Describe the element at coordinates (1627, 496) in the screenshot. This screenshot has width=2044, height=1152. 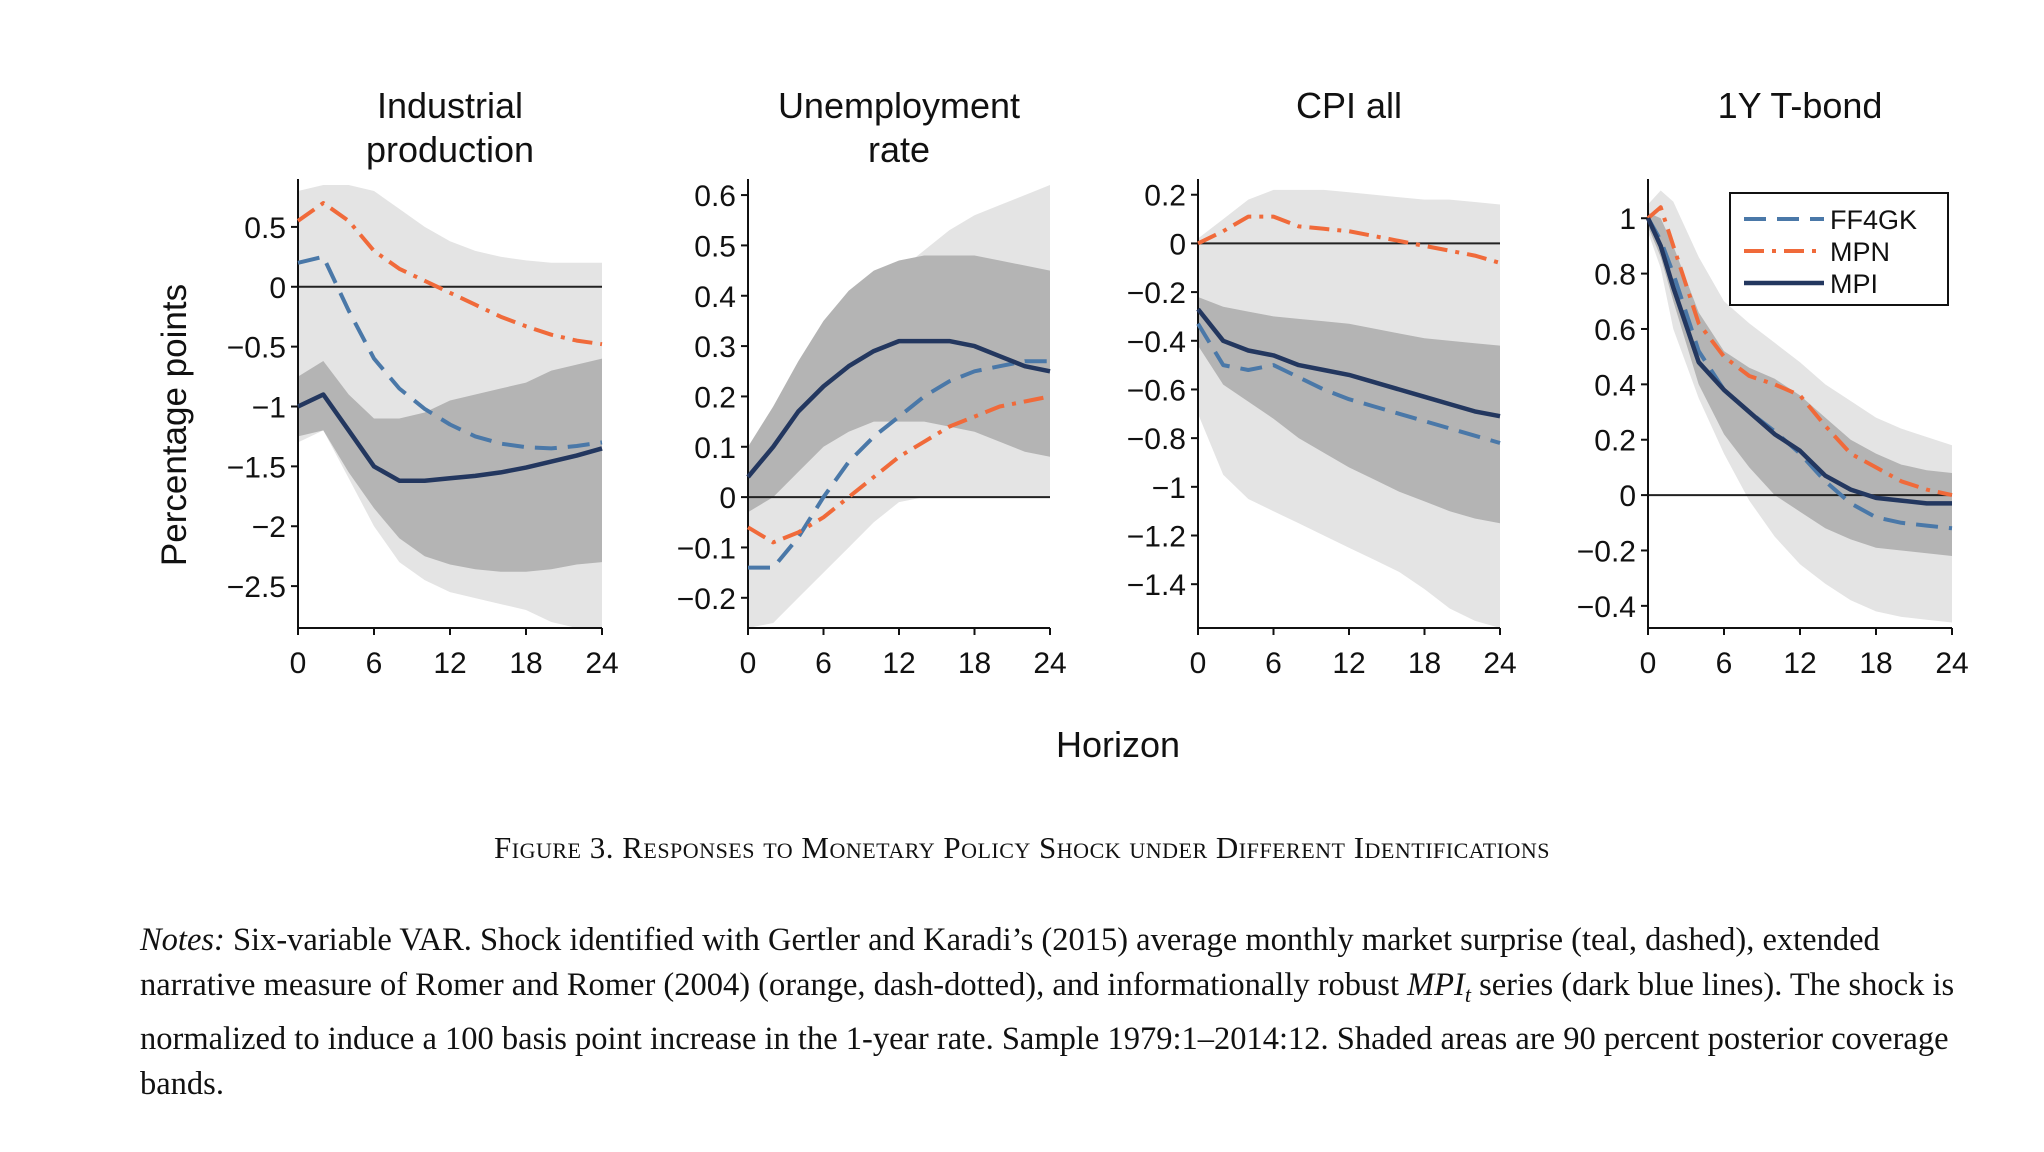
I see `panel-4-ytick-label: 0` at that location.